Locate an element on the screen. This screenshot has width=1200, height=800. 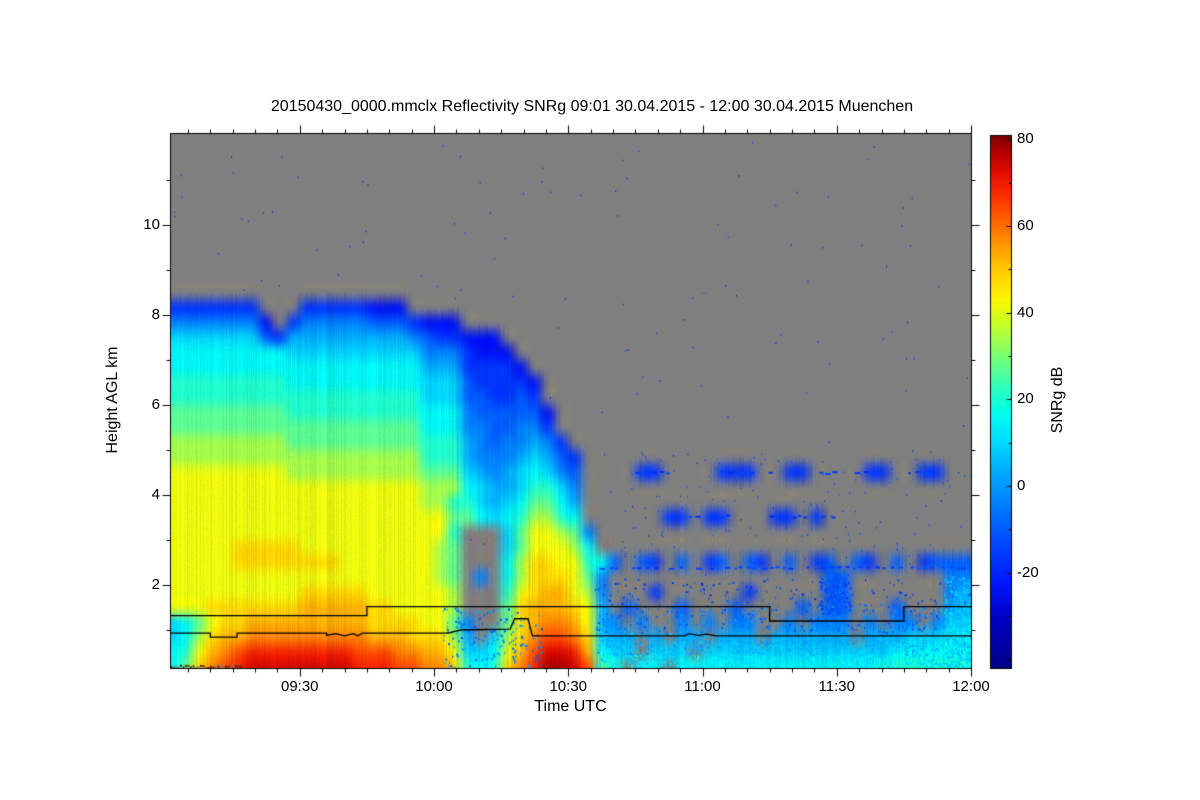
x-axis-tick-label: 11:30 is located at coordinates (836, 686).